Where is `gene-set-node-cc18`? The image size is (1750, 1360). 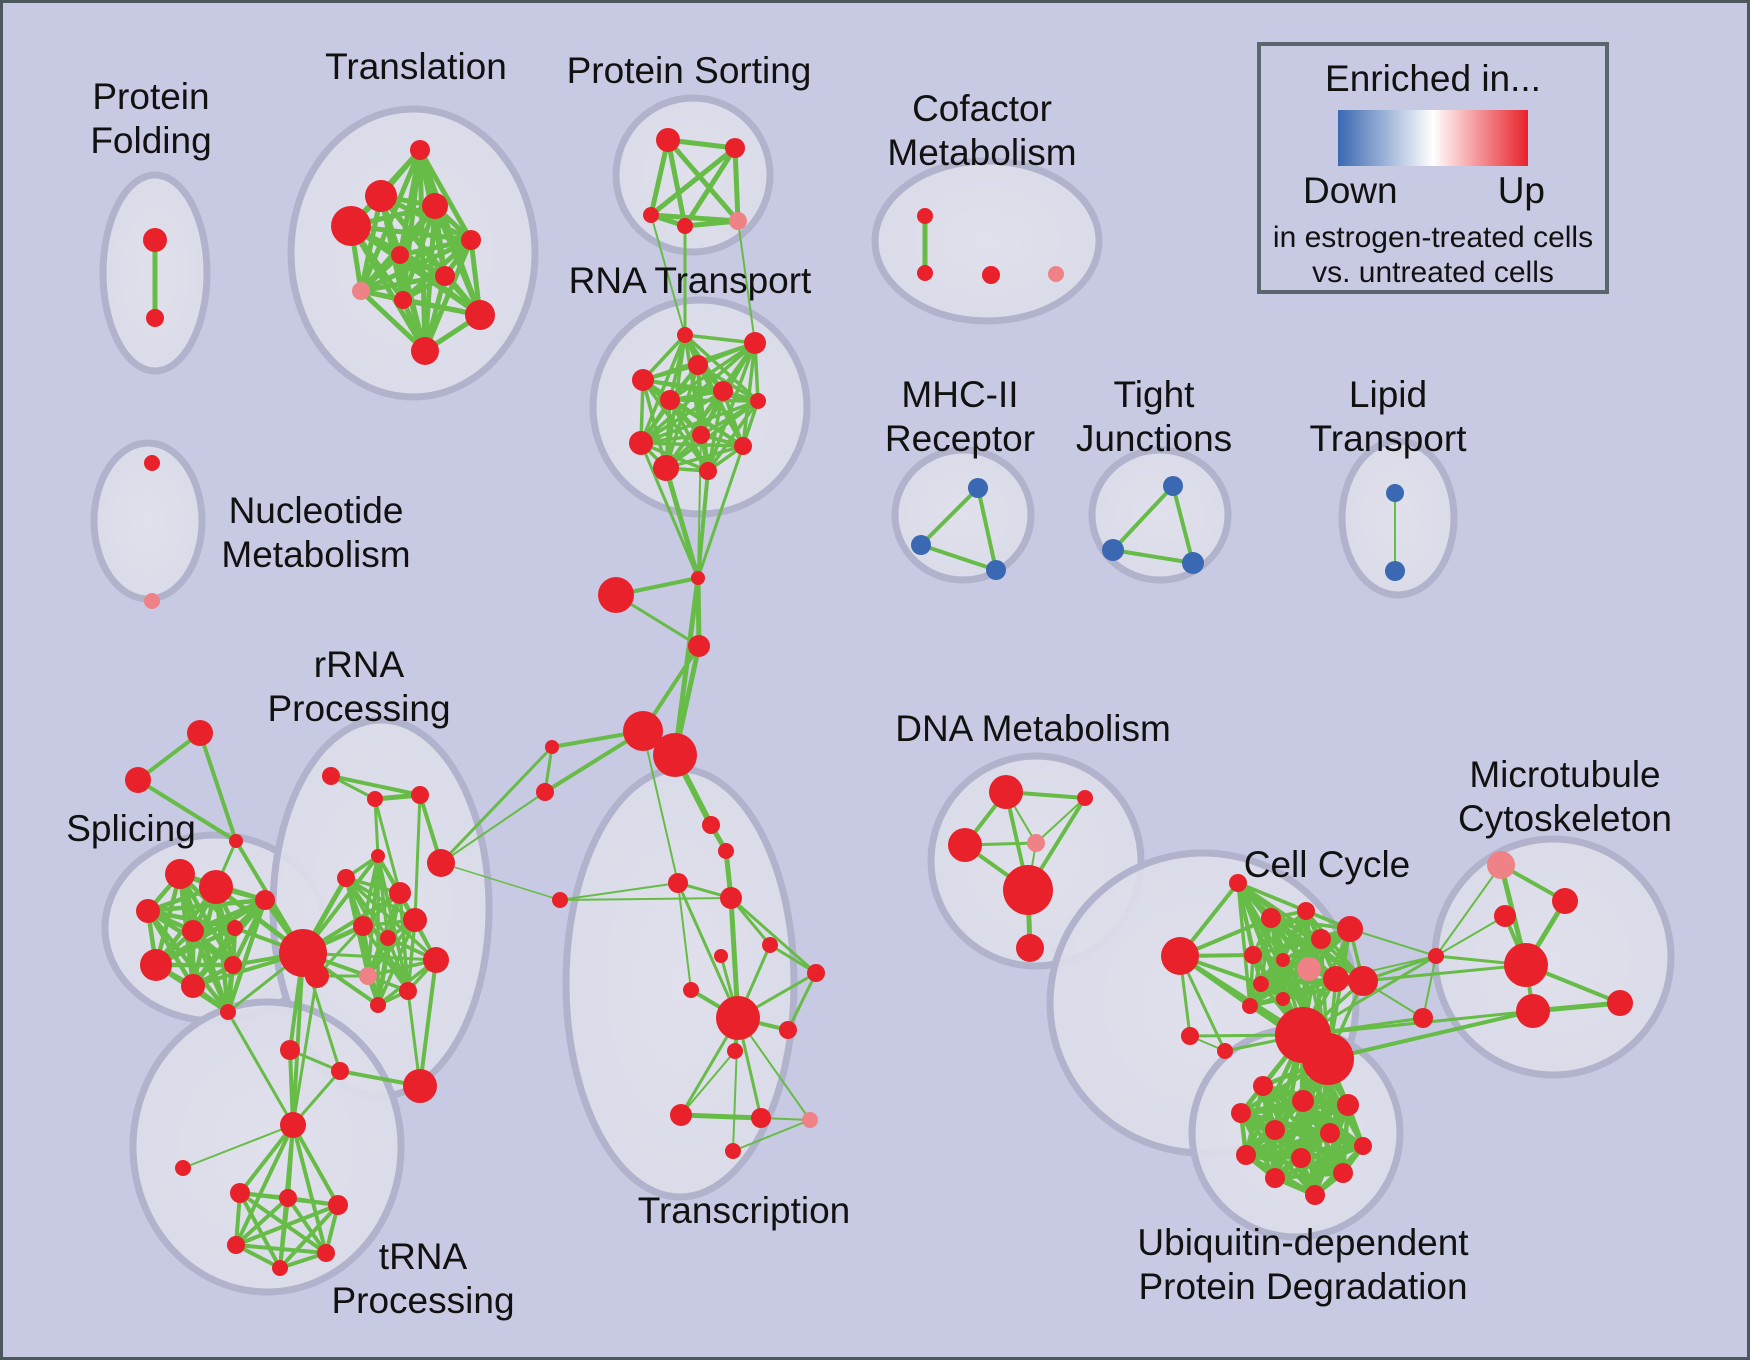
gene-set-node-cc18 is located at coordinates (1363, 981).